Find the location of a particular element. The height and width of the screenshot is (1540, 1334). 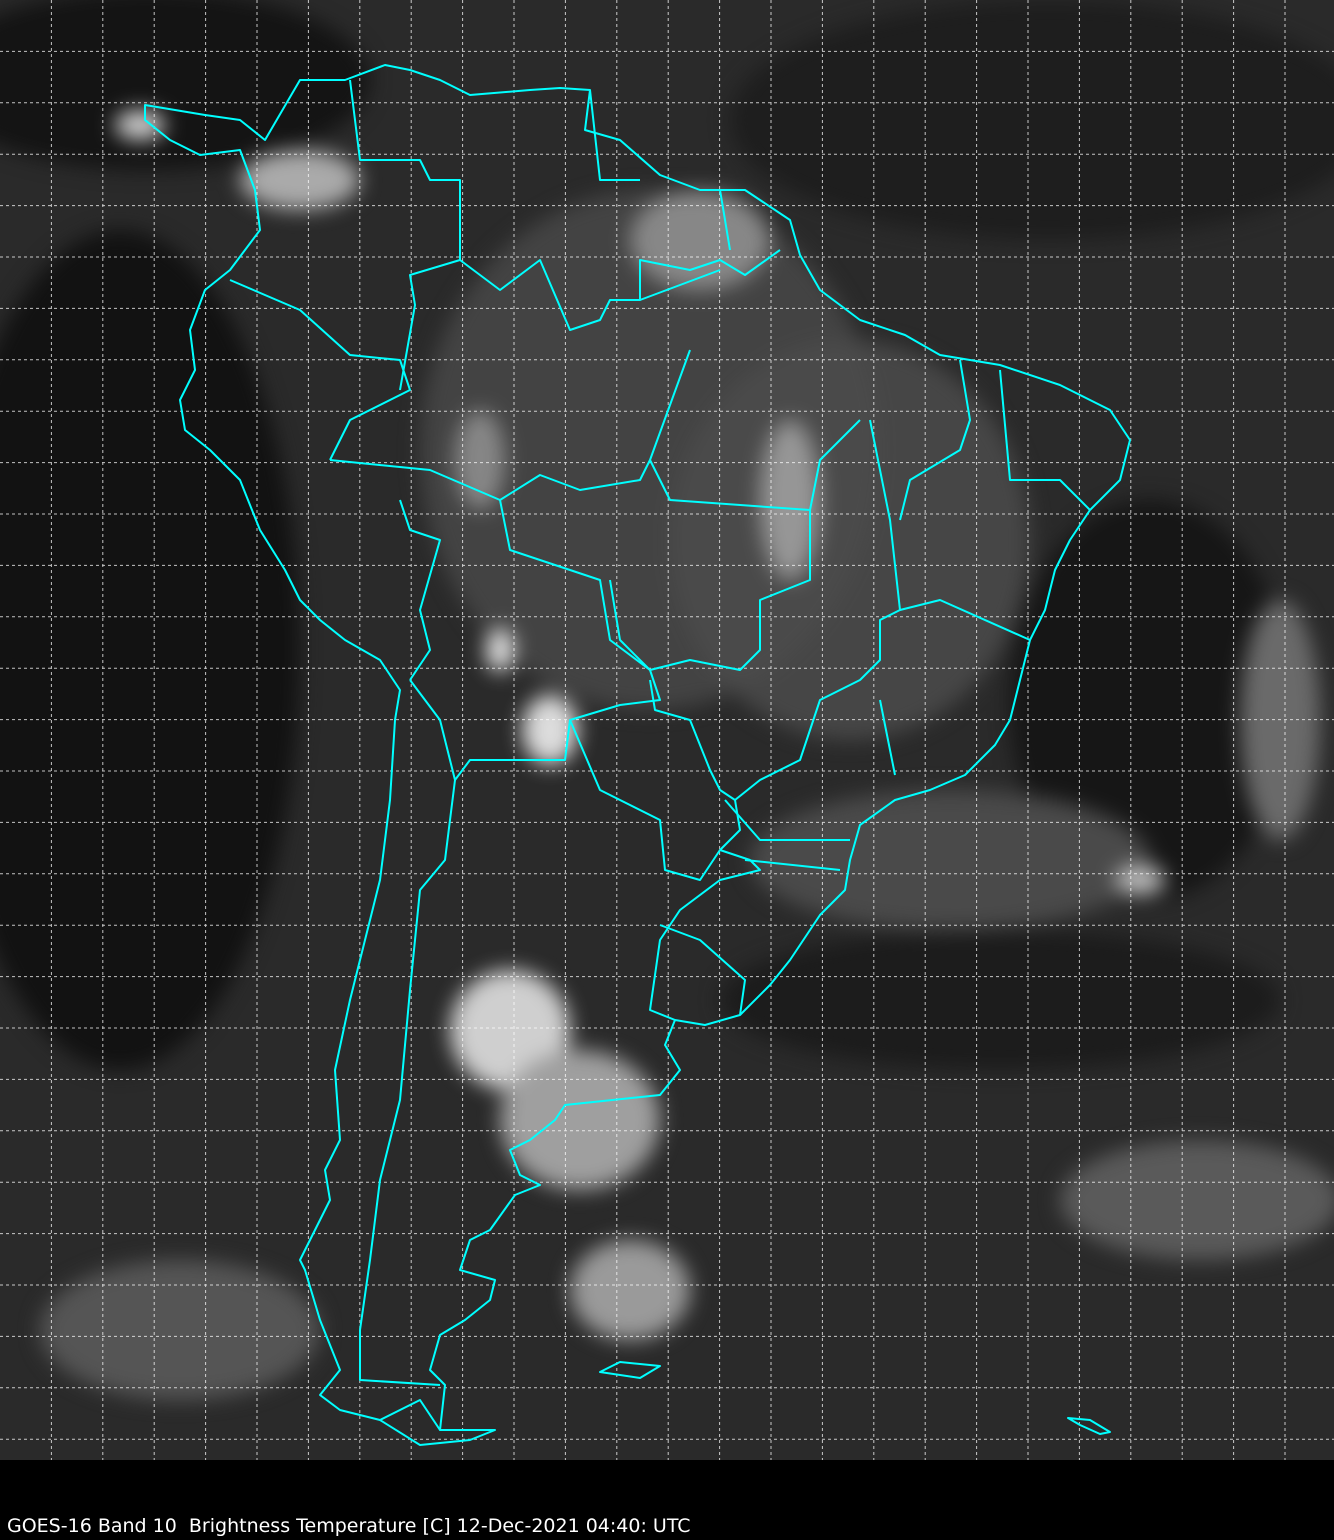

tierra-del-fuego is located at coordinates (520, 1396).